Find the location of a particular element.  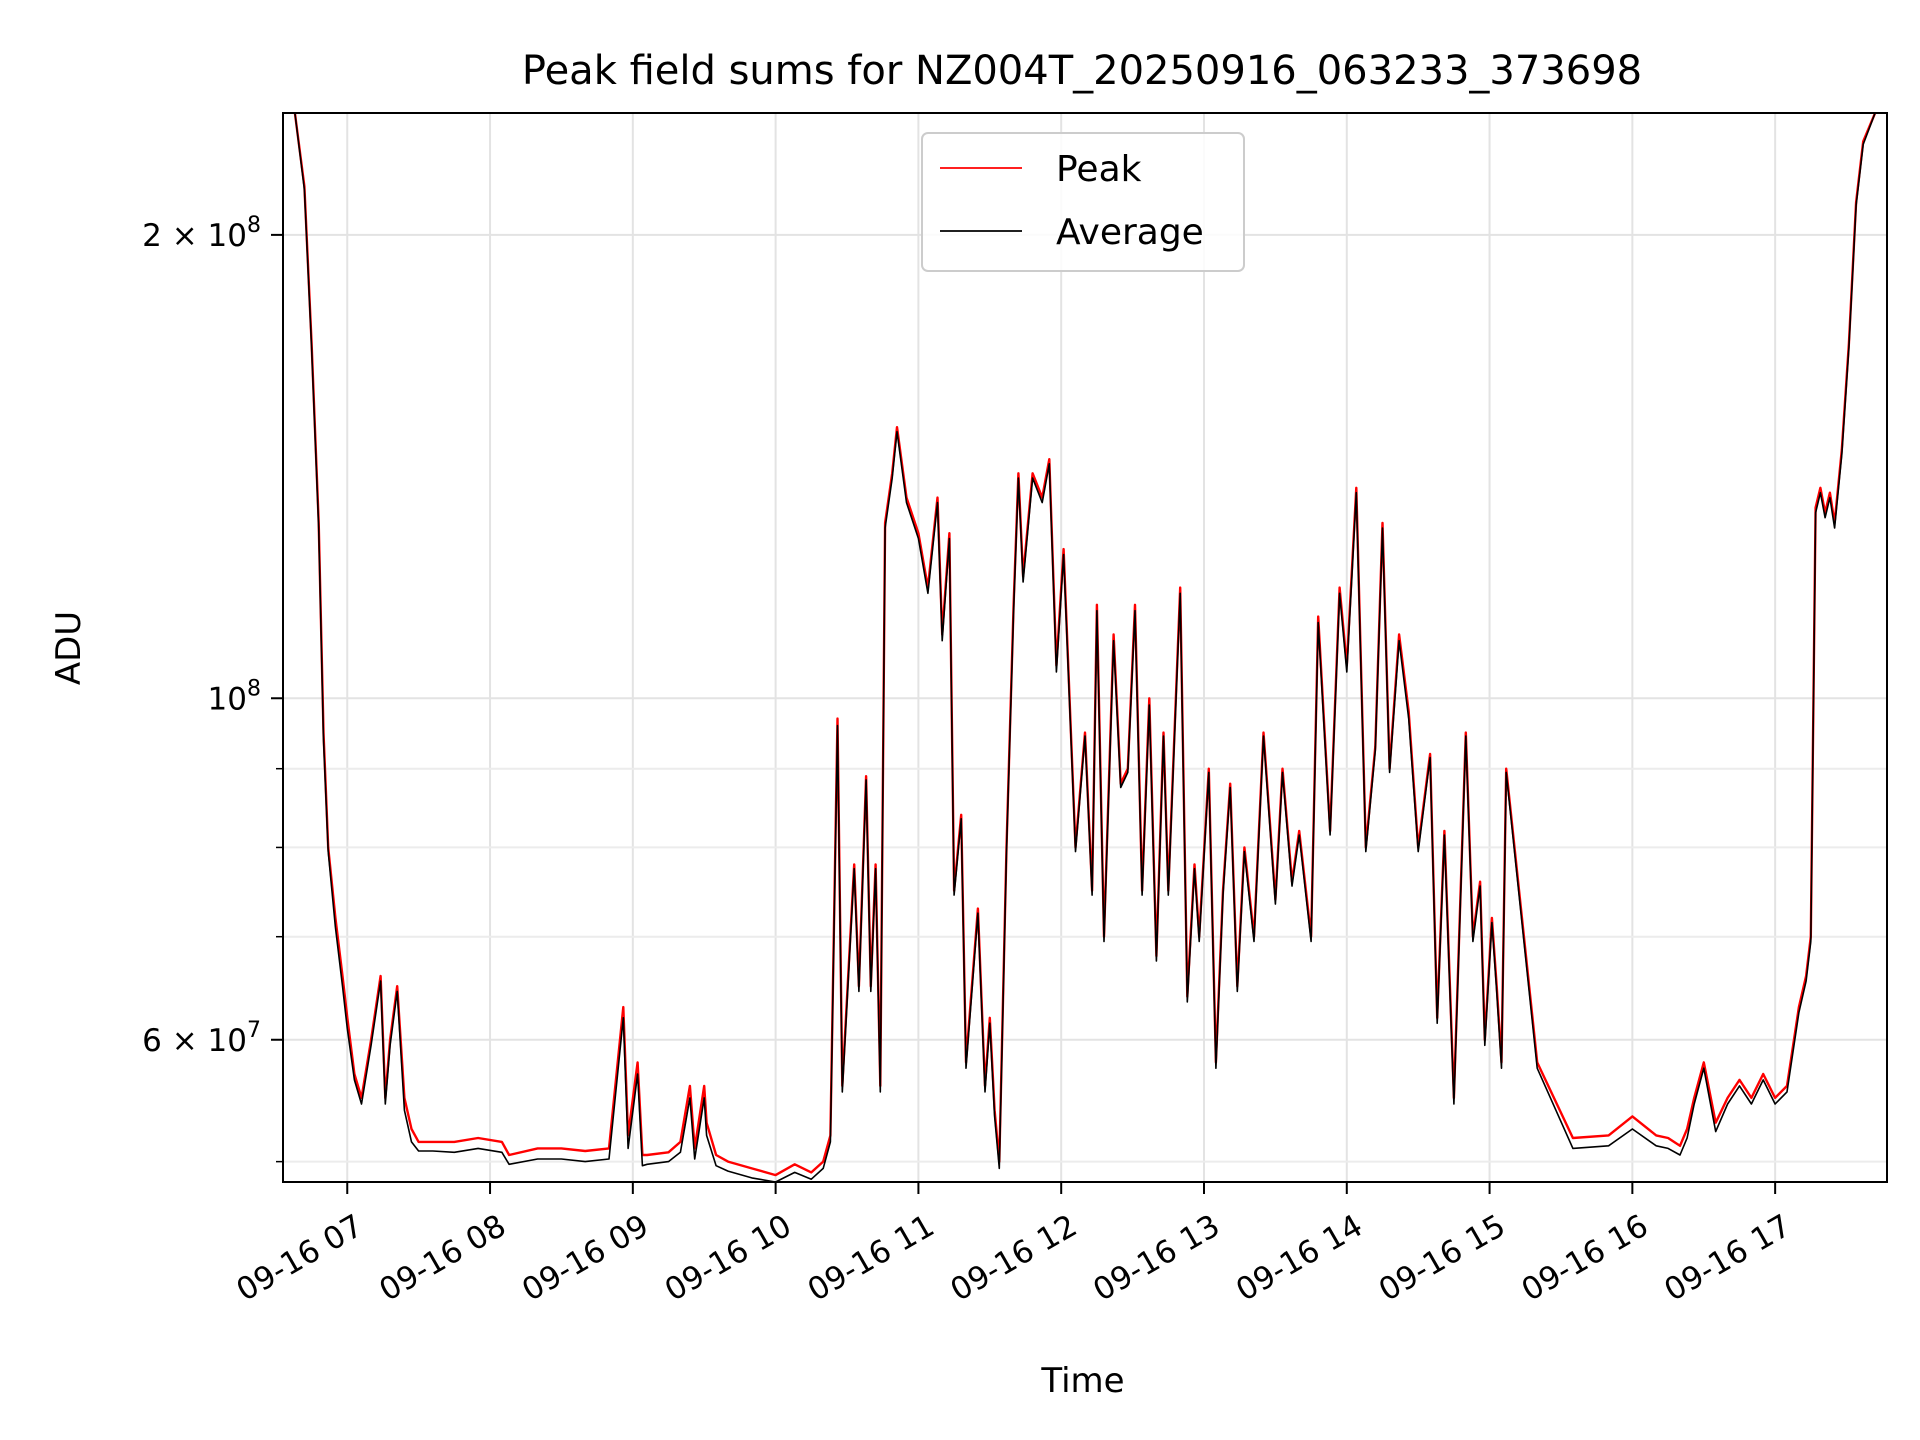

legend-label-peak: Peak is located at coordinates (1099, 169).